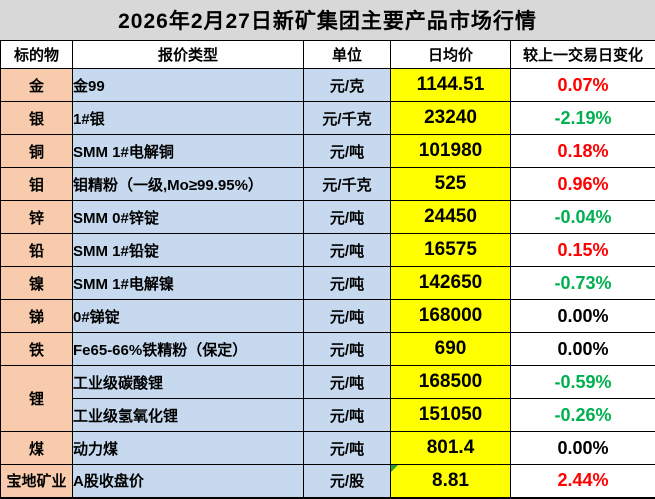 This screenshot has height=499, width=655. What do you see at coordinates (37, 399) in the screenshot?
I see `target-cell: 锂` at bounding box center [37, 399].